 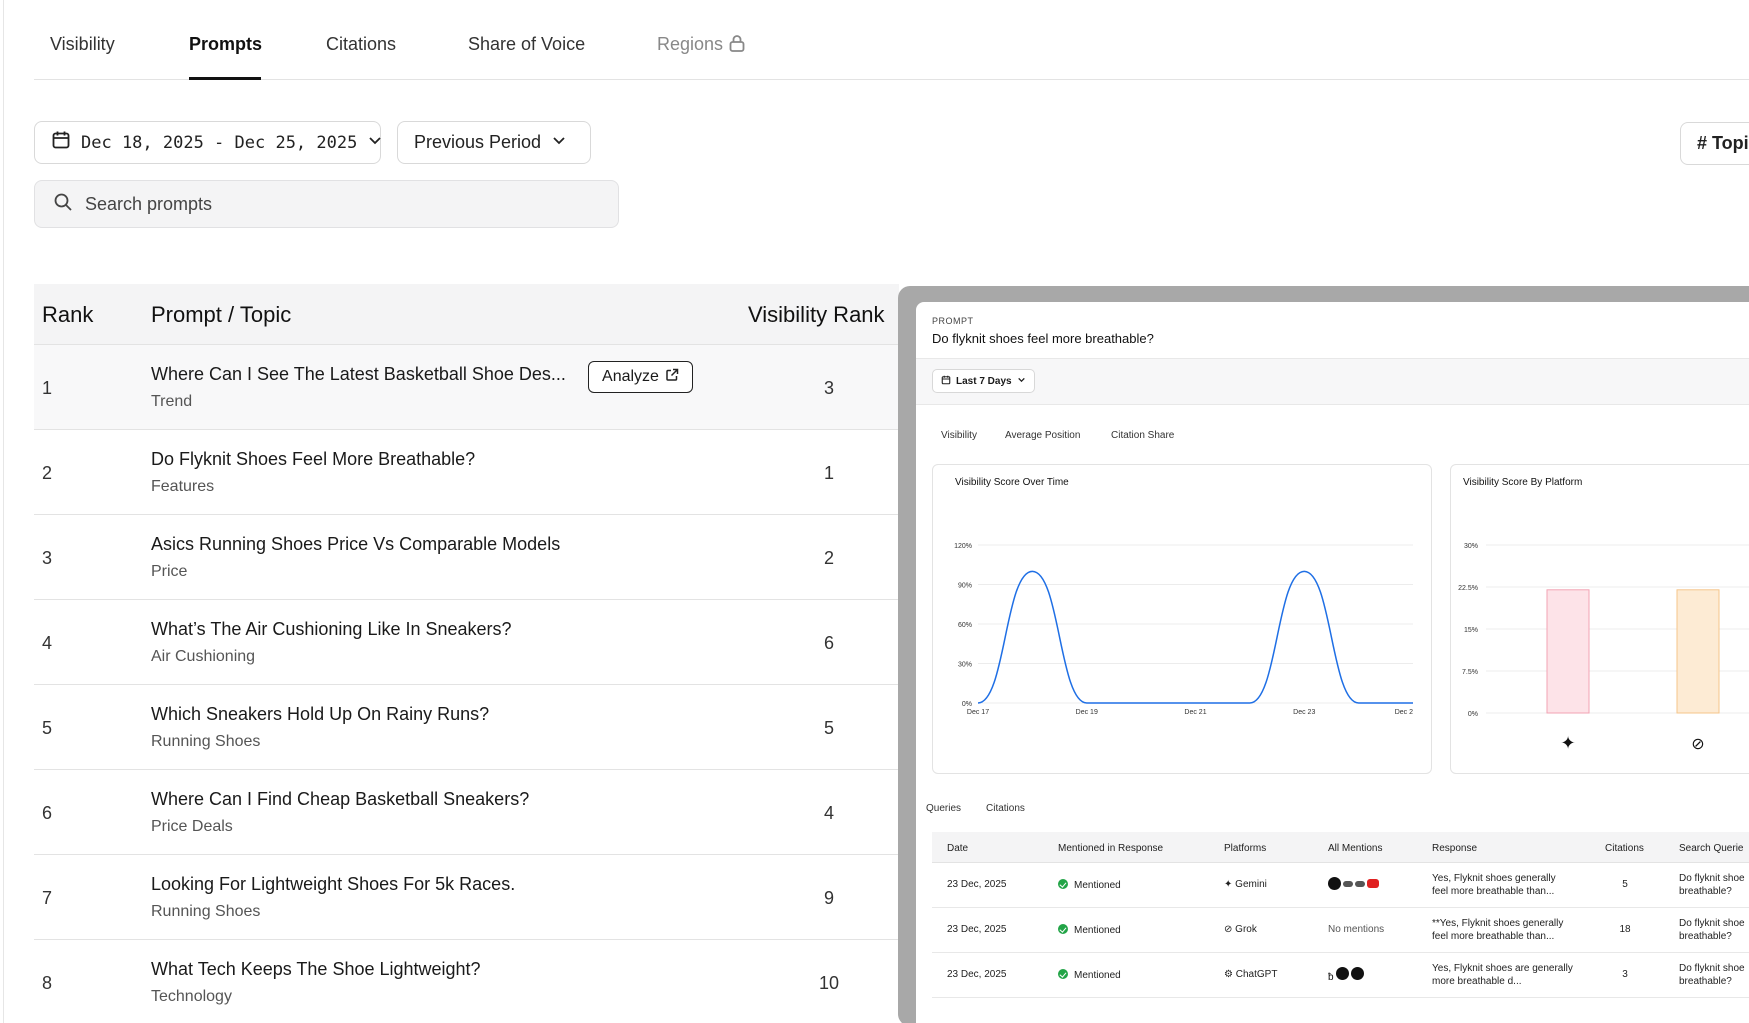 What do you see at coordinates (361, 44) in the screenshot?
I see `tab-citations: Citations` at bounding box center [361, 44].